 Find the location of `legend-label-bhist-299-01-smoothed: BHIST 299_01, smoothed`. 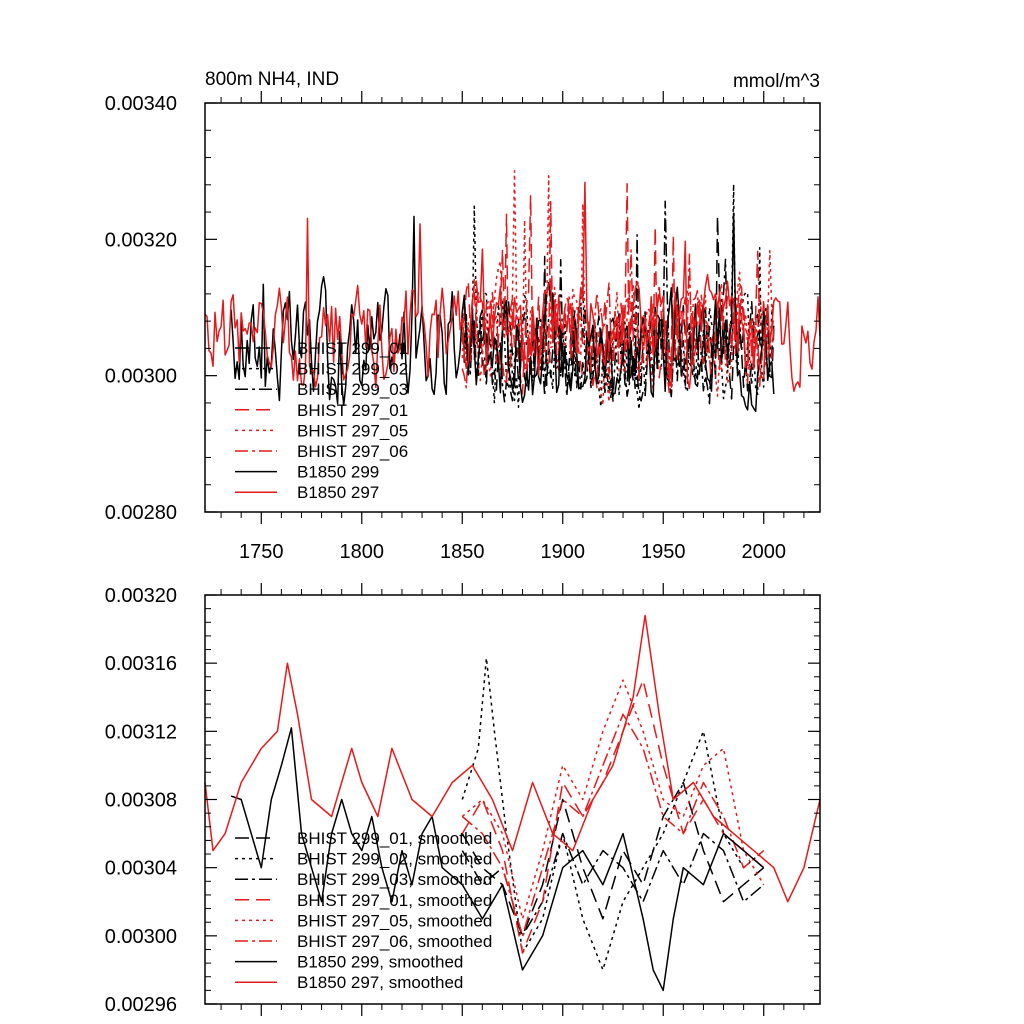

legend-label-bhist-299-01-smoothed: BHIST 299_01, smoothed is located at coordinates (394, 838).